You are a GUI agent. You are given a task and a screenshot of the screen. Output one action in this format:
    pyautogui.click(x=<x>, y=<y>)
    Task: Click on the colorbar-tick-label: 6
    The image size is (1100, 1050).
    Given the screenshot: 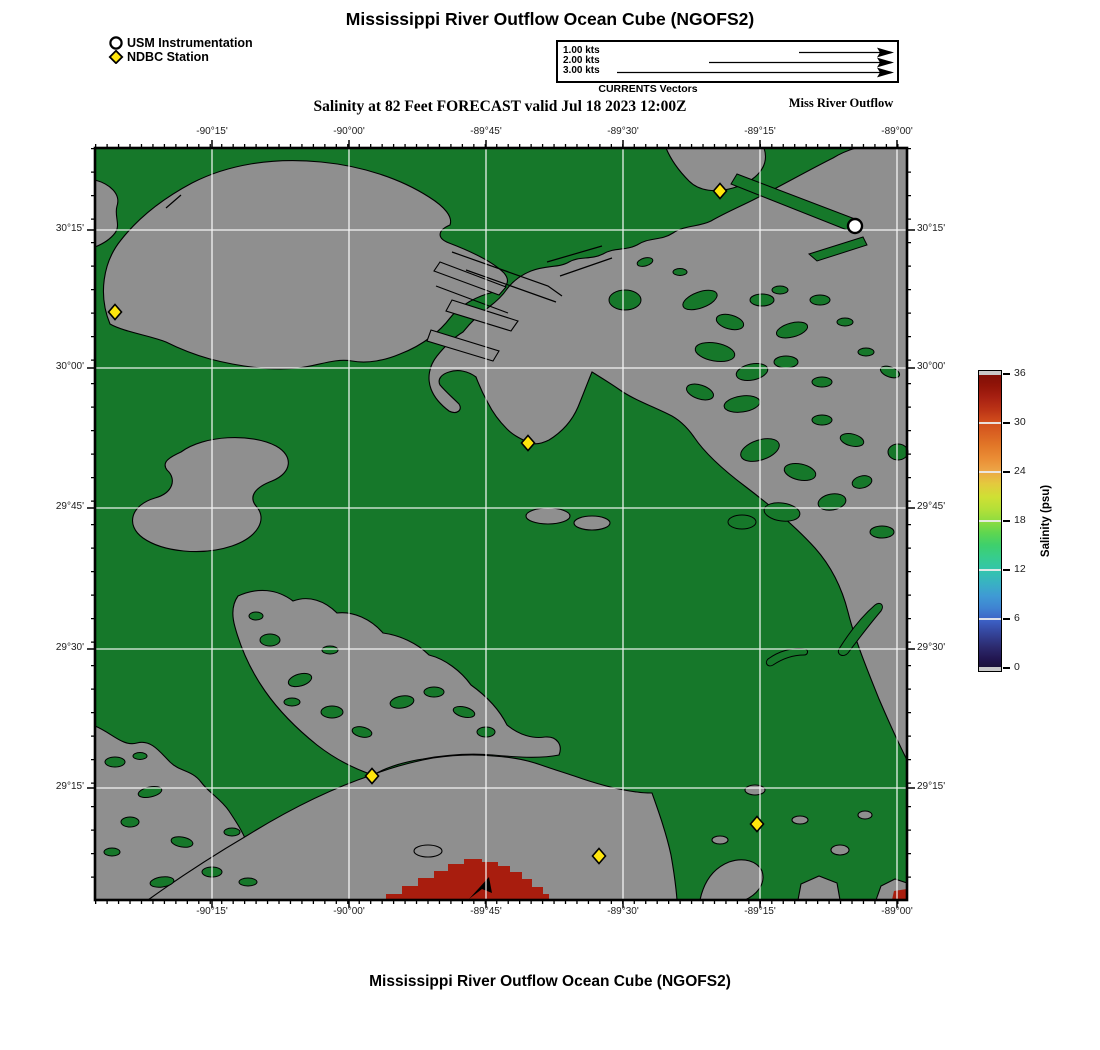 What is the action you would take?
    pyautogui.click(x=1017, y=618)
    